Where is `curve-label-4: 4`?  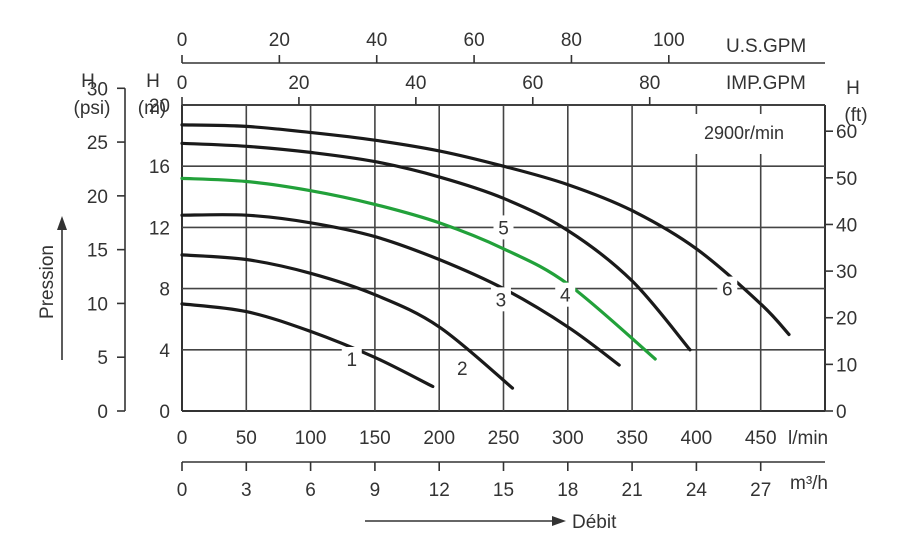 curve-label-4: 4 is located at coordinates (565, 296).